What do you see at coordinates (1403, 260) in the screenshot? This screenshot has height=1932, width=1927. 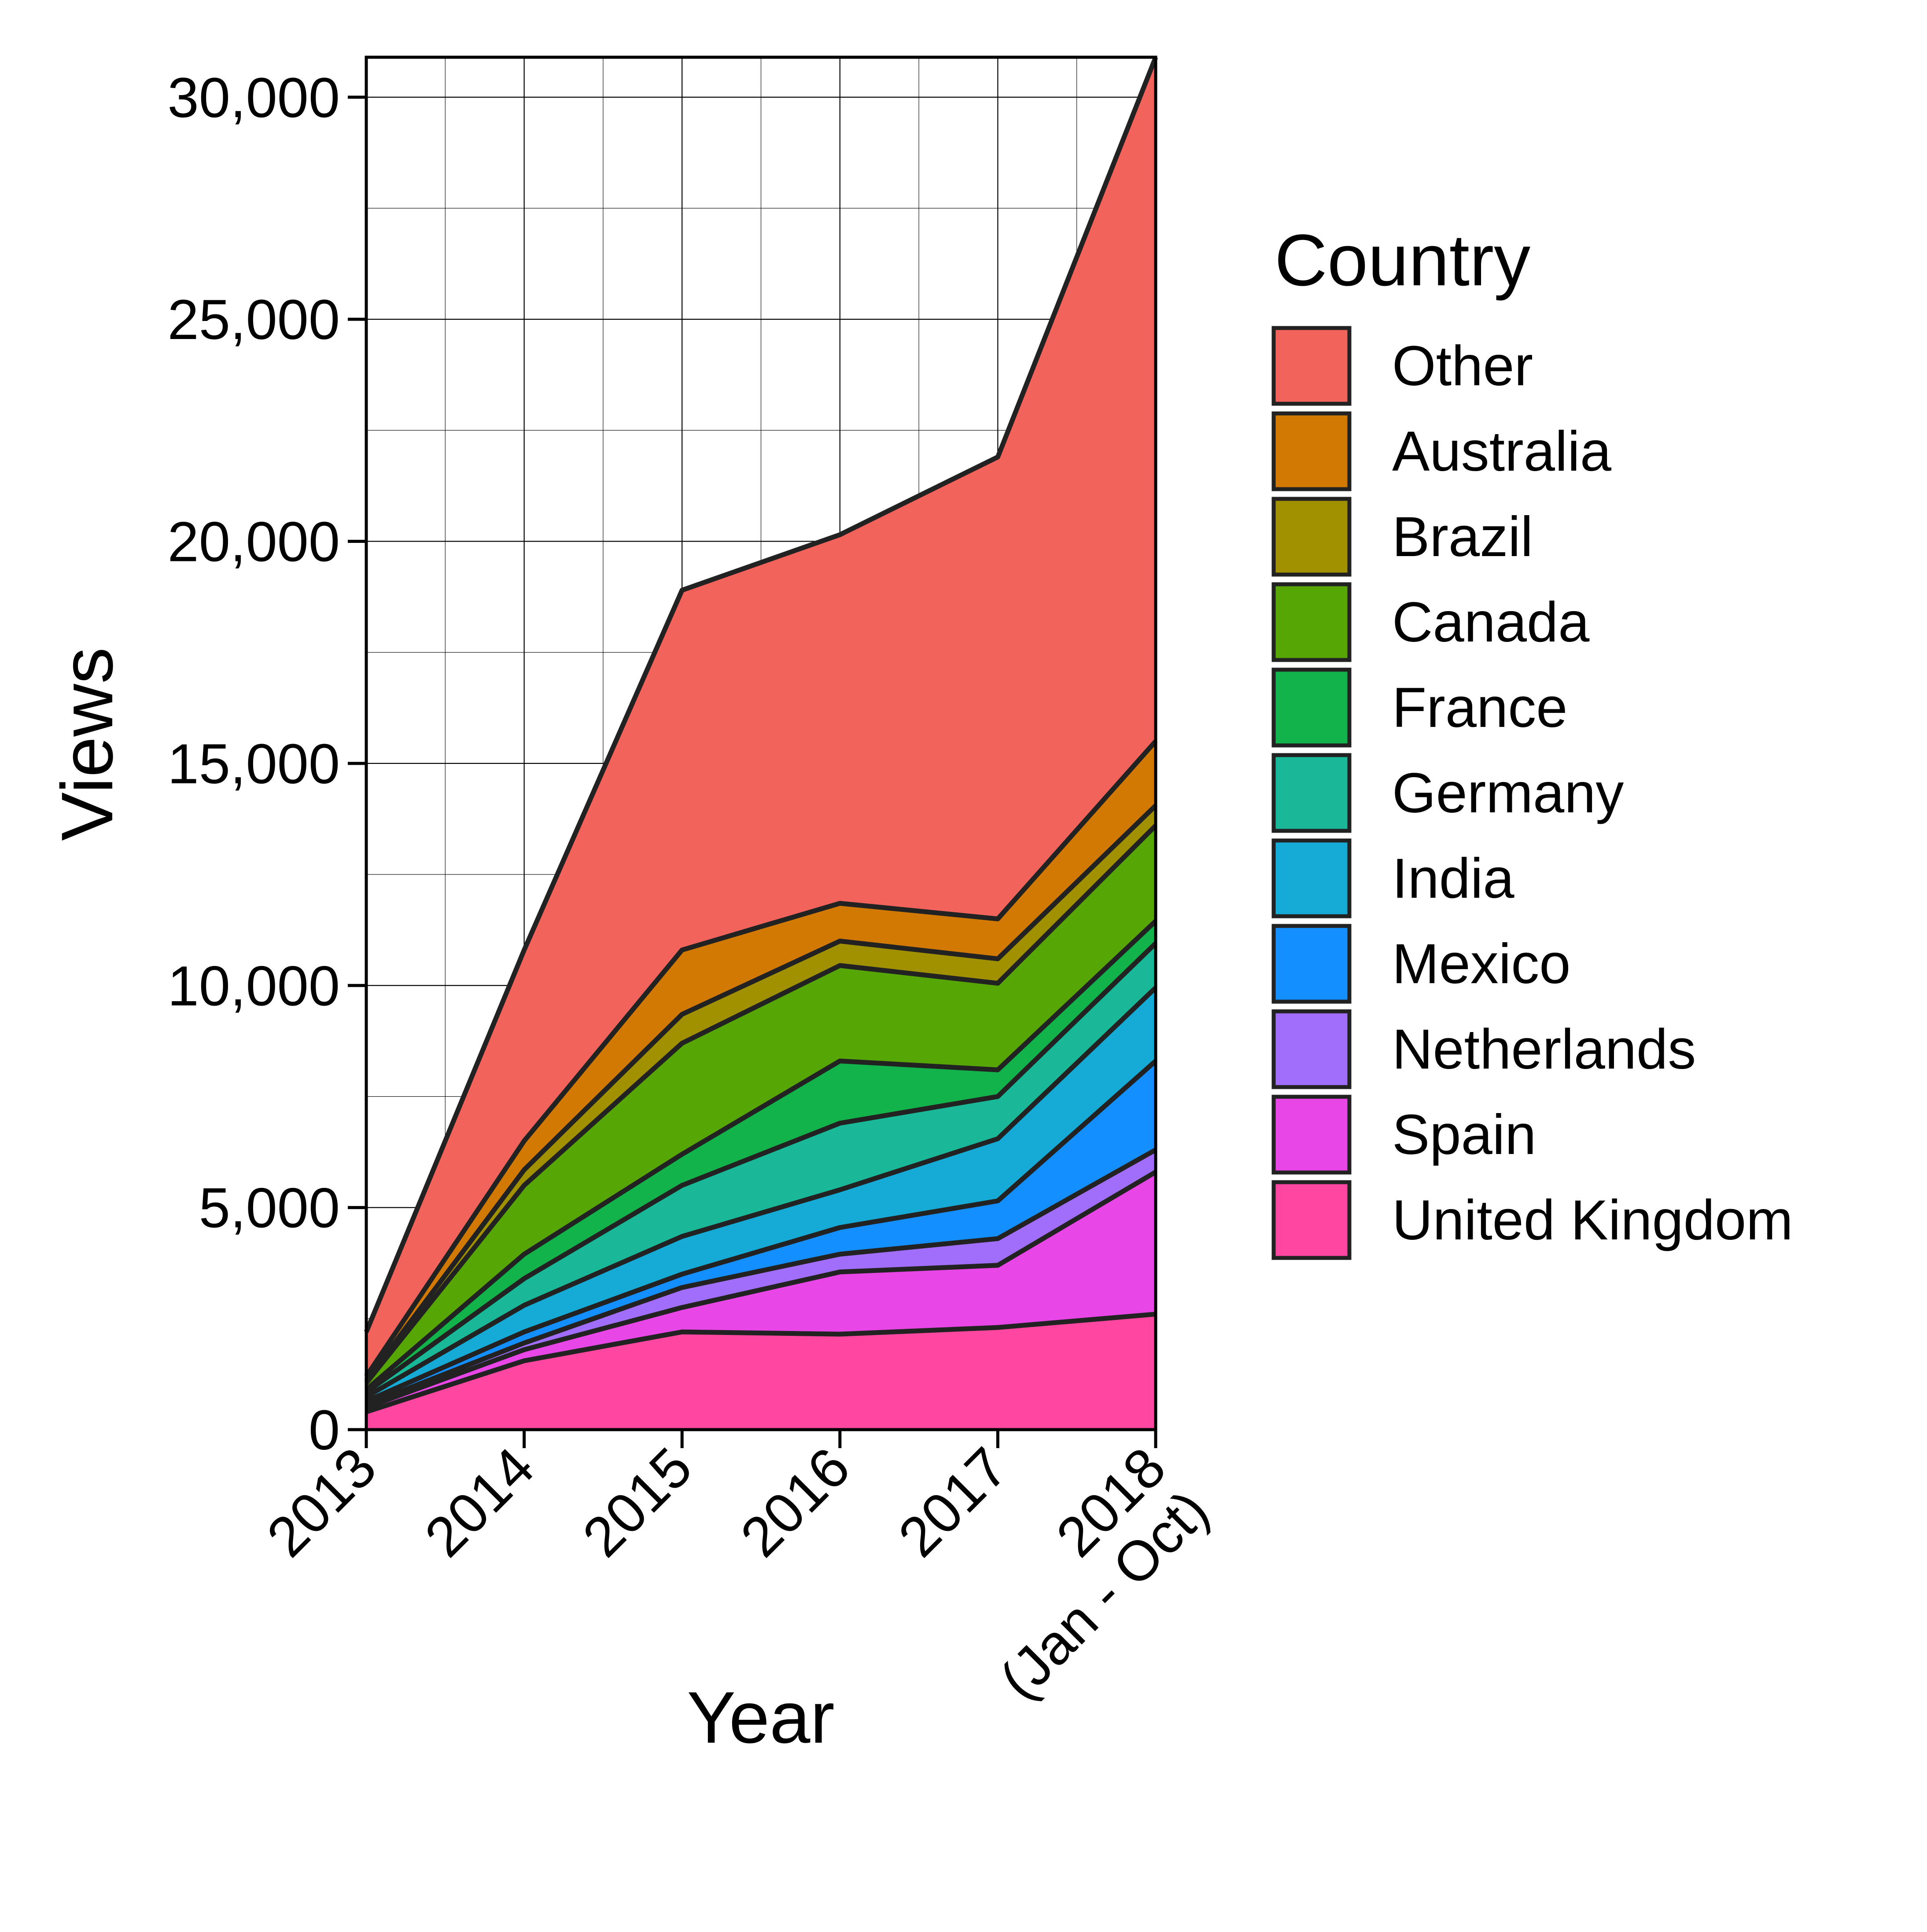 I see `legend-title: Country` at bounding box center [1403, 260].